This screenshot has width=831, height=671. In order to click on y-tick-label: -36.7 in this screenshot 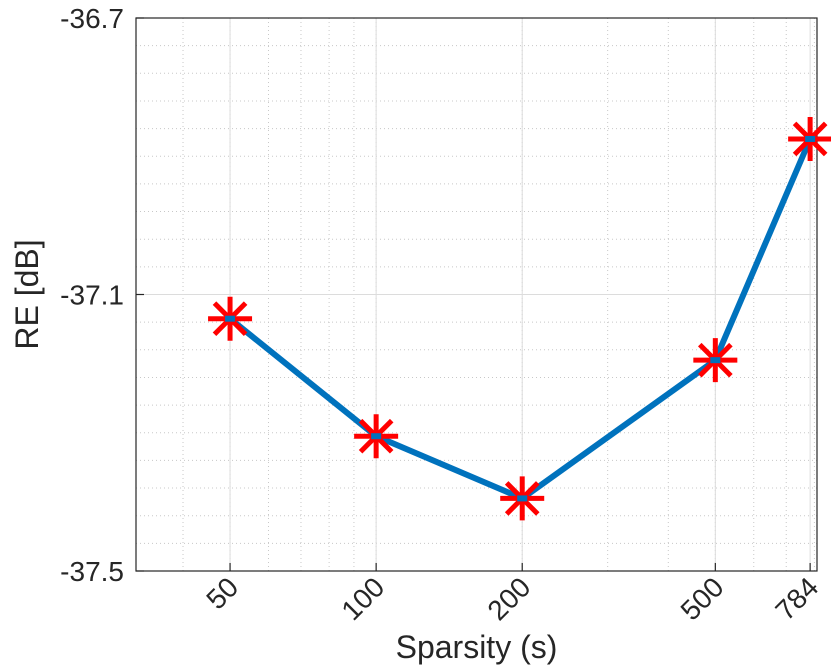, I will do `click(92, 18)`.